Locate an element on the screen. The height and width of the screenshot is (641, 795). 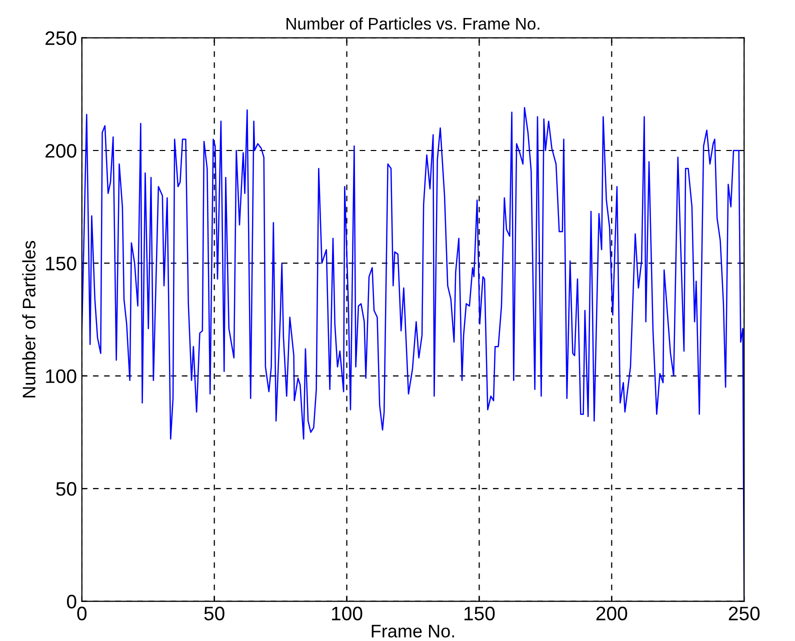
x-tick-label: 100 is located at coordinates (347, 613).